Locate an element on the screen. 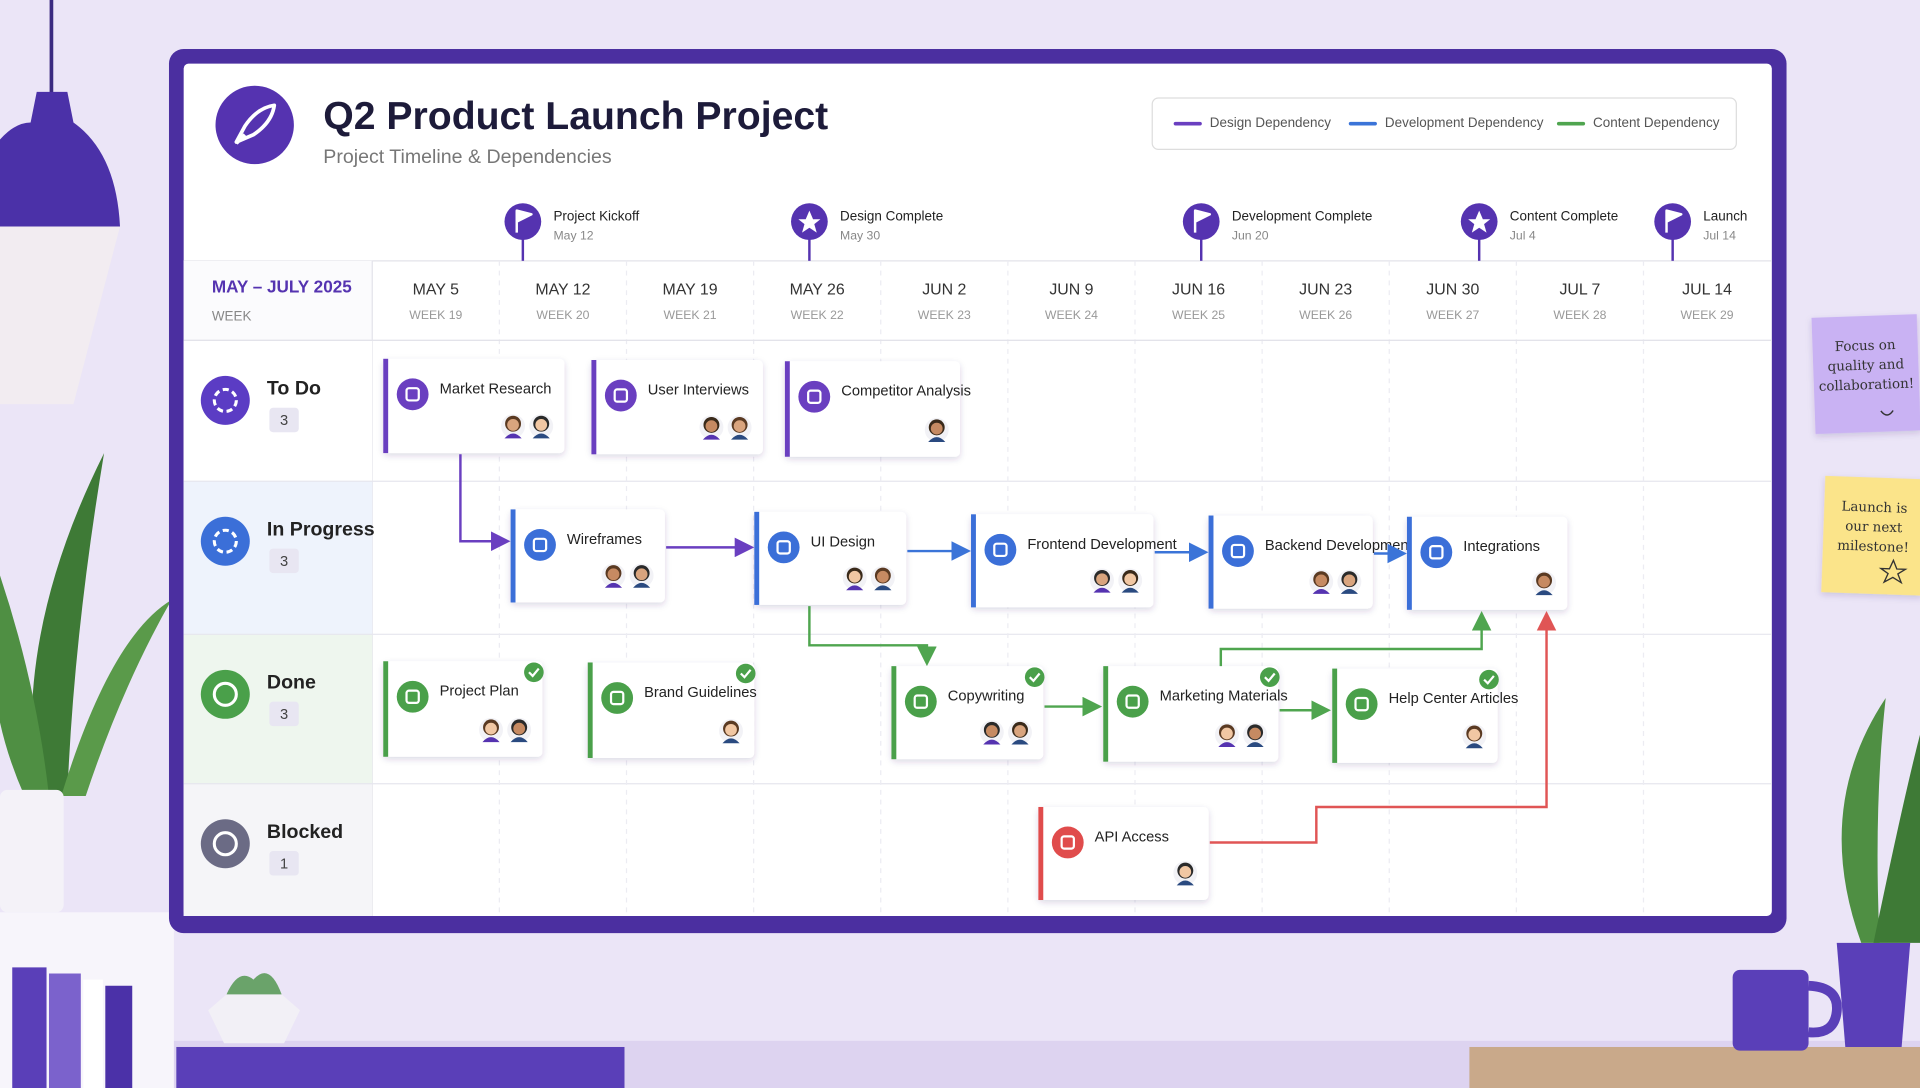  lane-icon-glyph is located at coordinates (225, 400).